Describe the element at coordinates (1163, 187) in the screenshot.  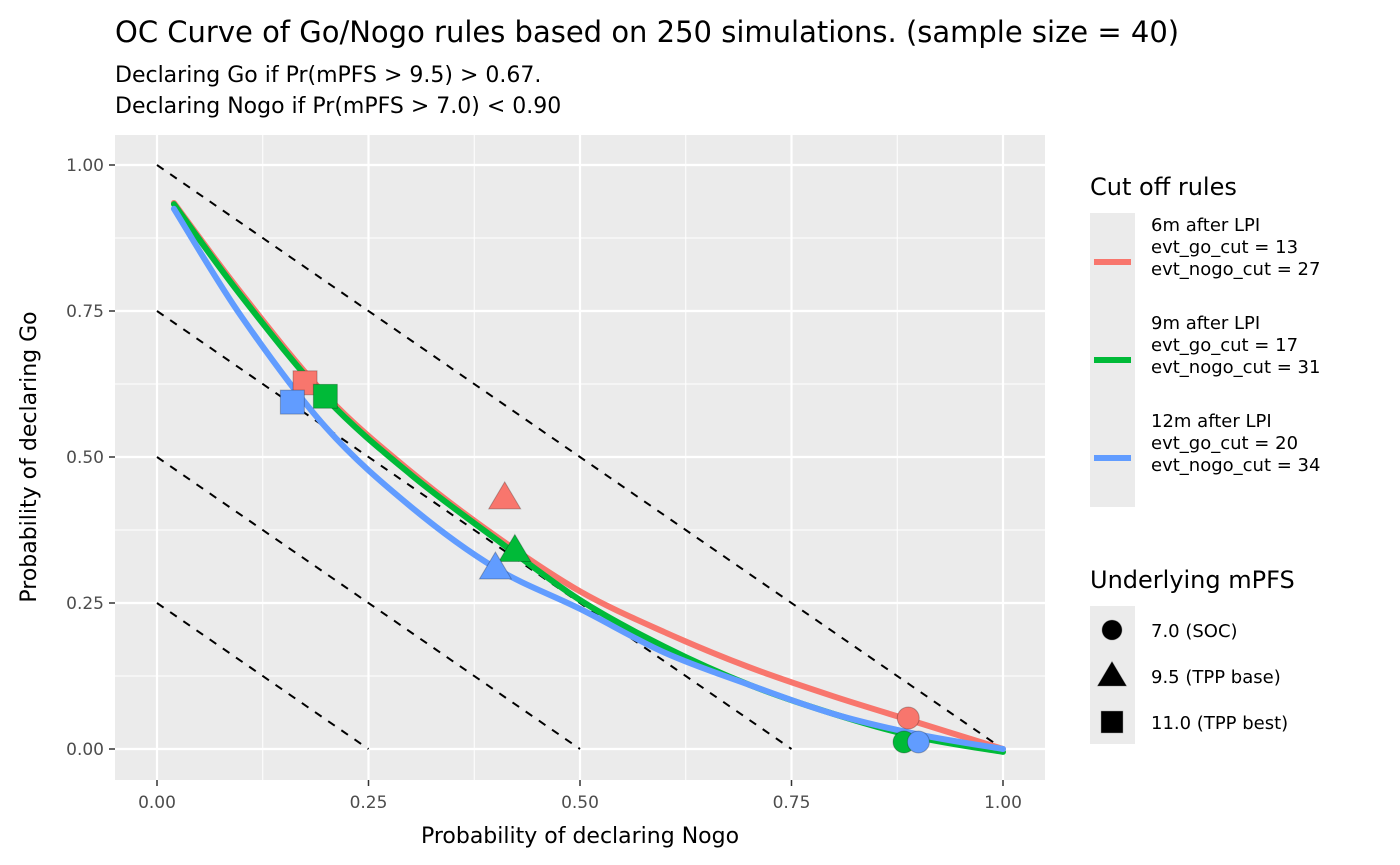
I see `legend-title-cutoff: Cut off rules` at that location.